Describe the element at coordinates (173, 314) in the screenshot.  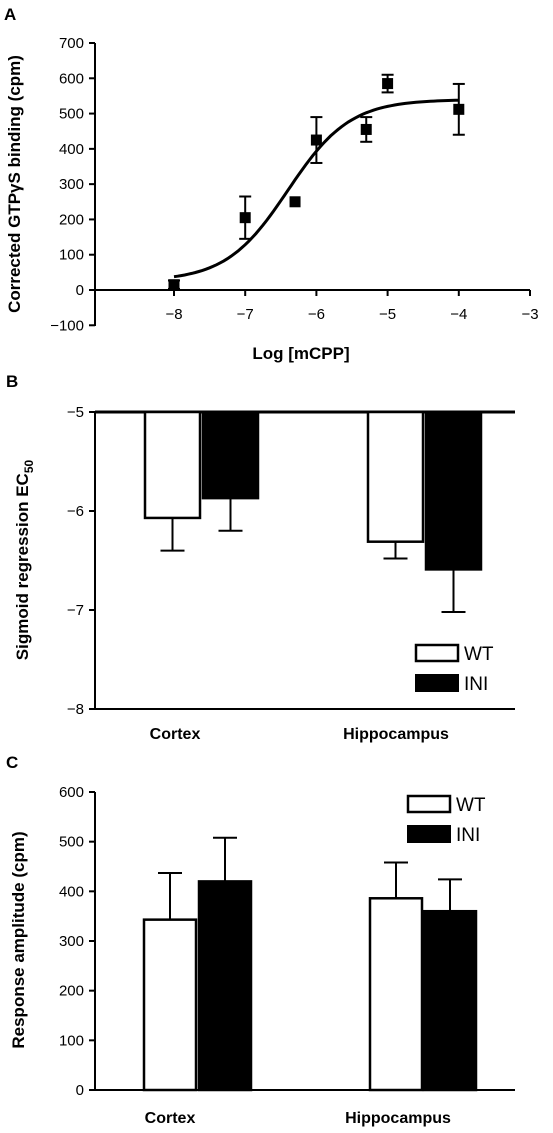
I see `panel-a-x-tick-label: −8` at that location.